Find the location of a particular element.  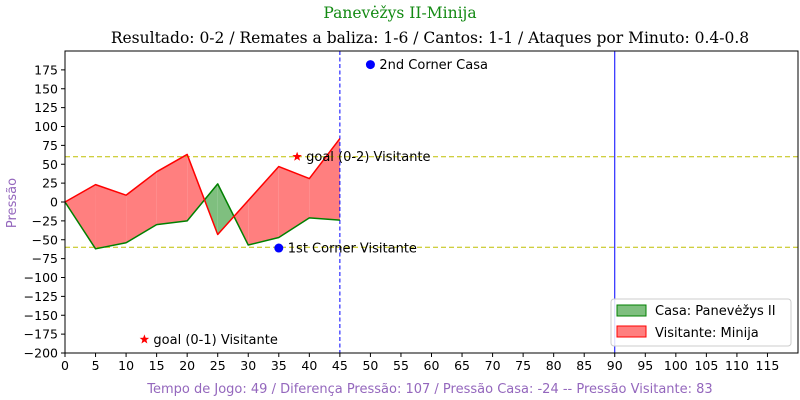

x-tick-label-9: 45 is located at coordinates (340, 365).